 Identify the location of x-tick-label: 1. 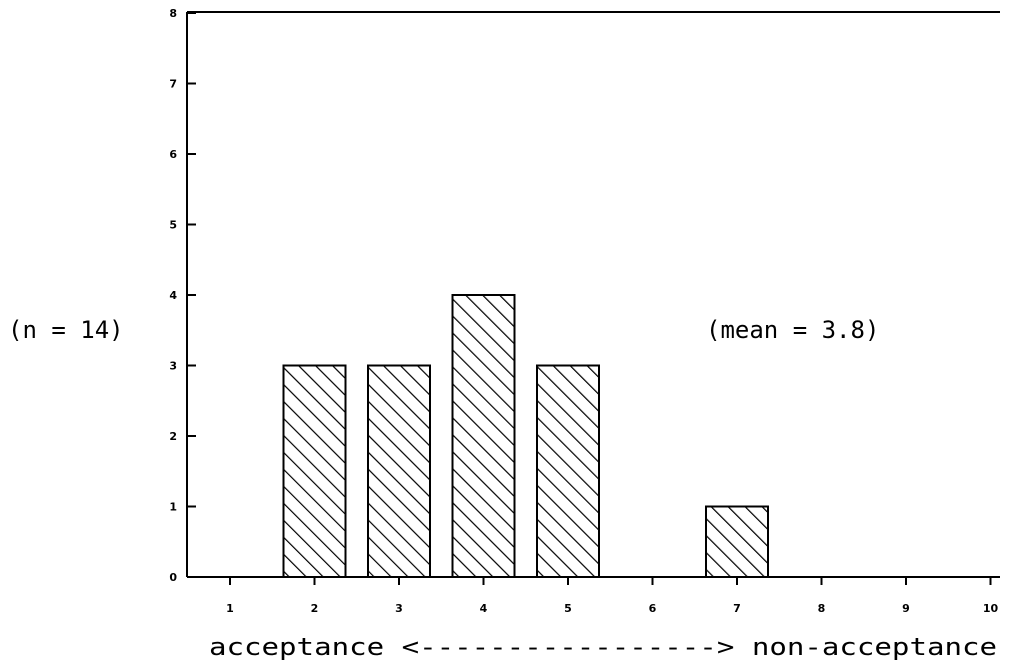
(230, 608).